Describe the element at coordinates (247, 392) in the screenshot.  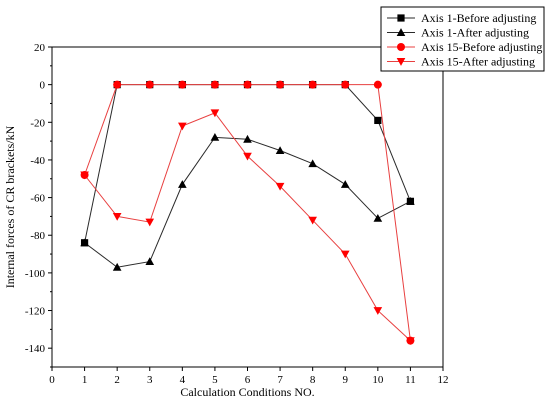
I see `x-axis-title: Calculation Conditions NO.` at that location.